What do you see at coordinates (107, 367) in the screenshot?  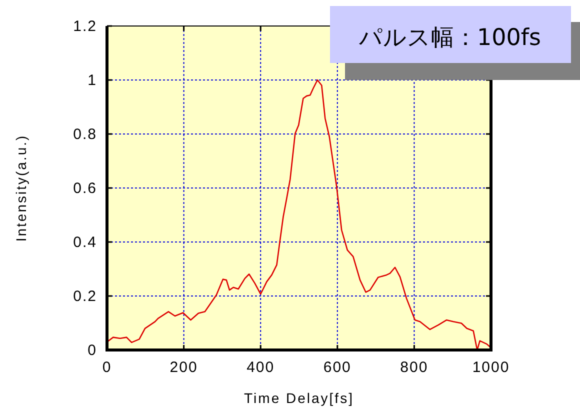 I see `x-tick-label: 0` at bounding box center [107, 367].